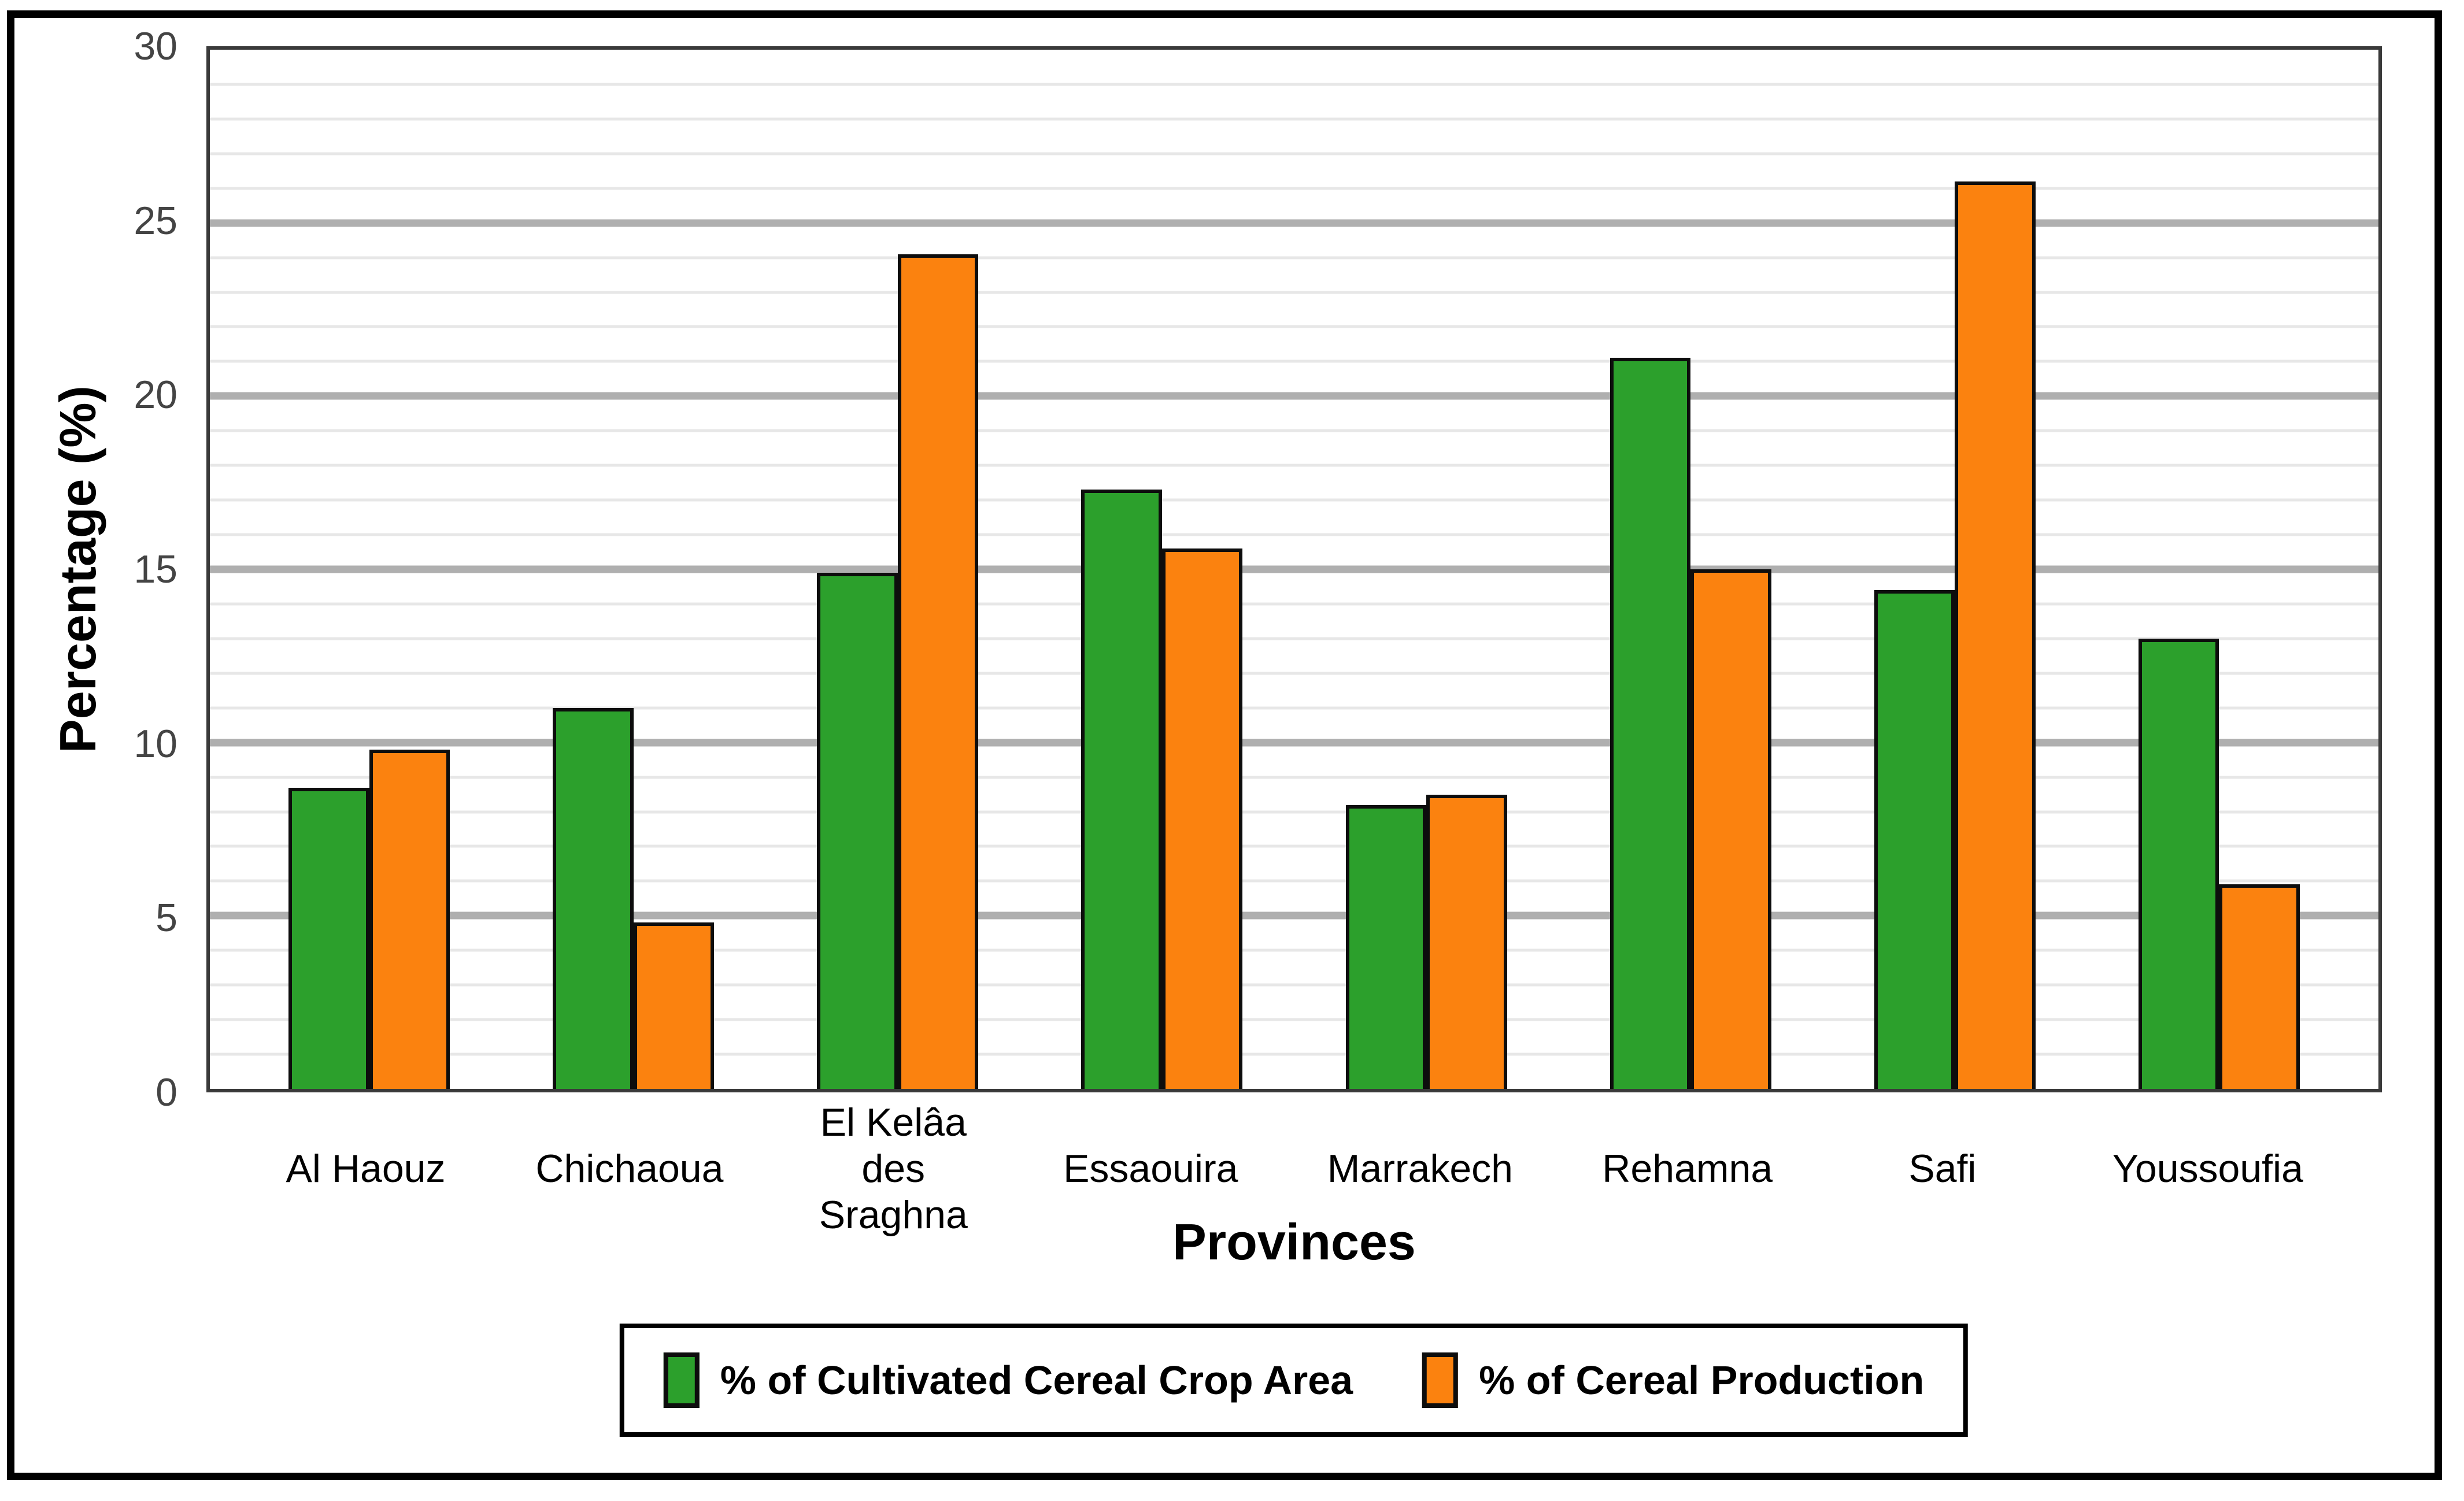  I want to click on bar-of-cultivated-cereal-crop-area-marrakech, so click(1386, 947).